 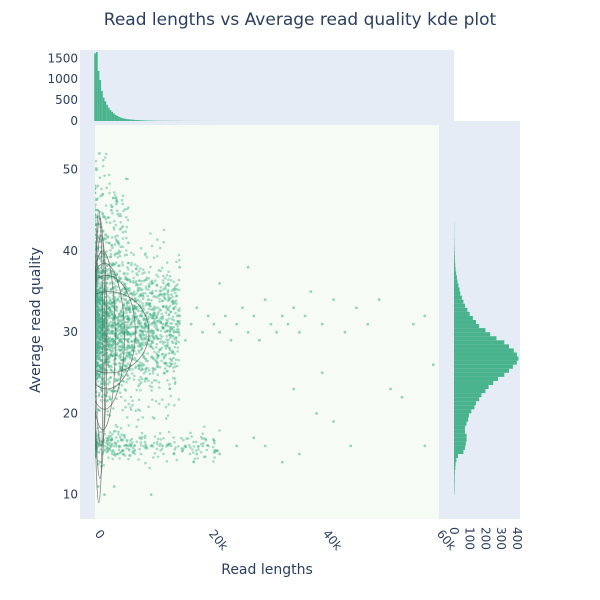 I want to click on top-histogram-tick-label: 1500, so click(x=62, y=58).